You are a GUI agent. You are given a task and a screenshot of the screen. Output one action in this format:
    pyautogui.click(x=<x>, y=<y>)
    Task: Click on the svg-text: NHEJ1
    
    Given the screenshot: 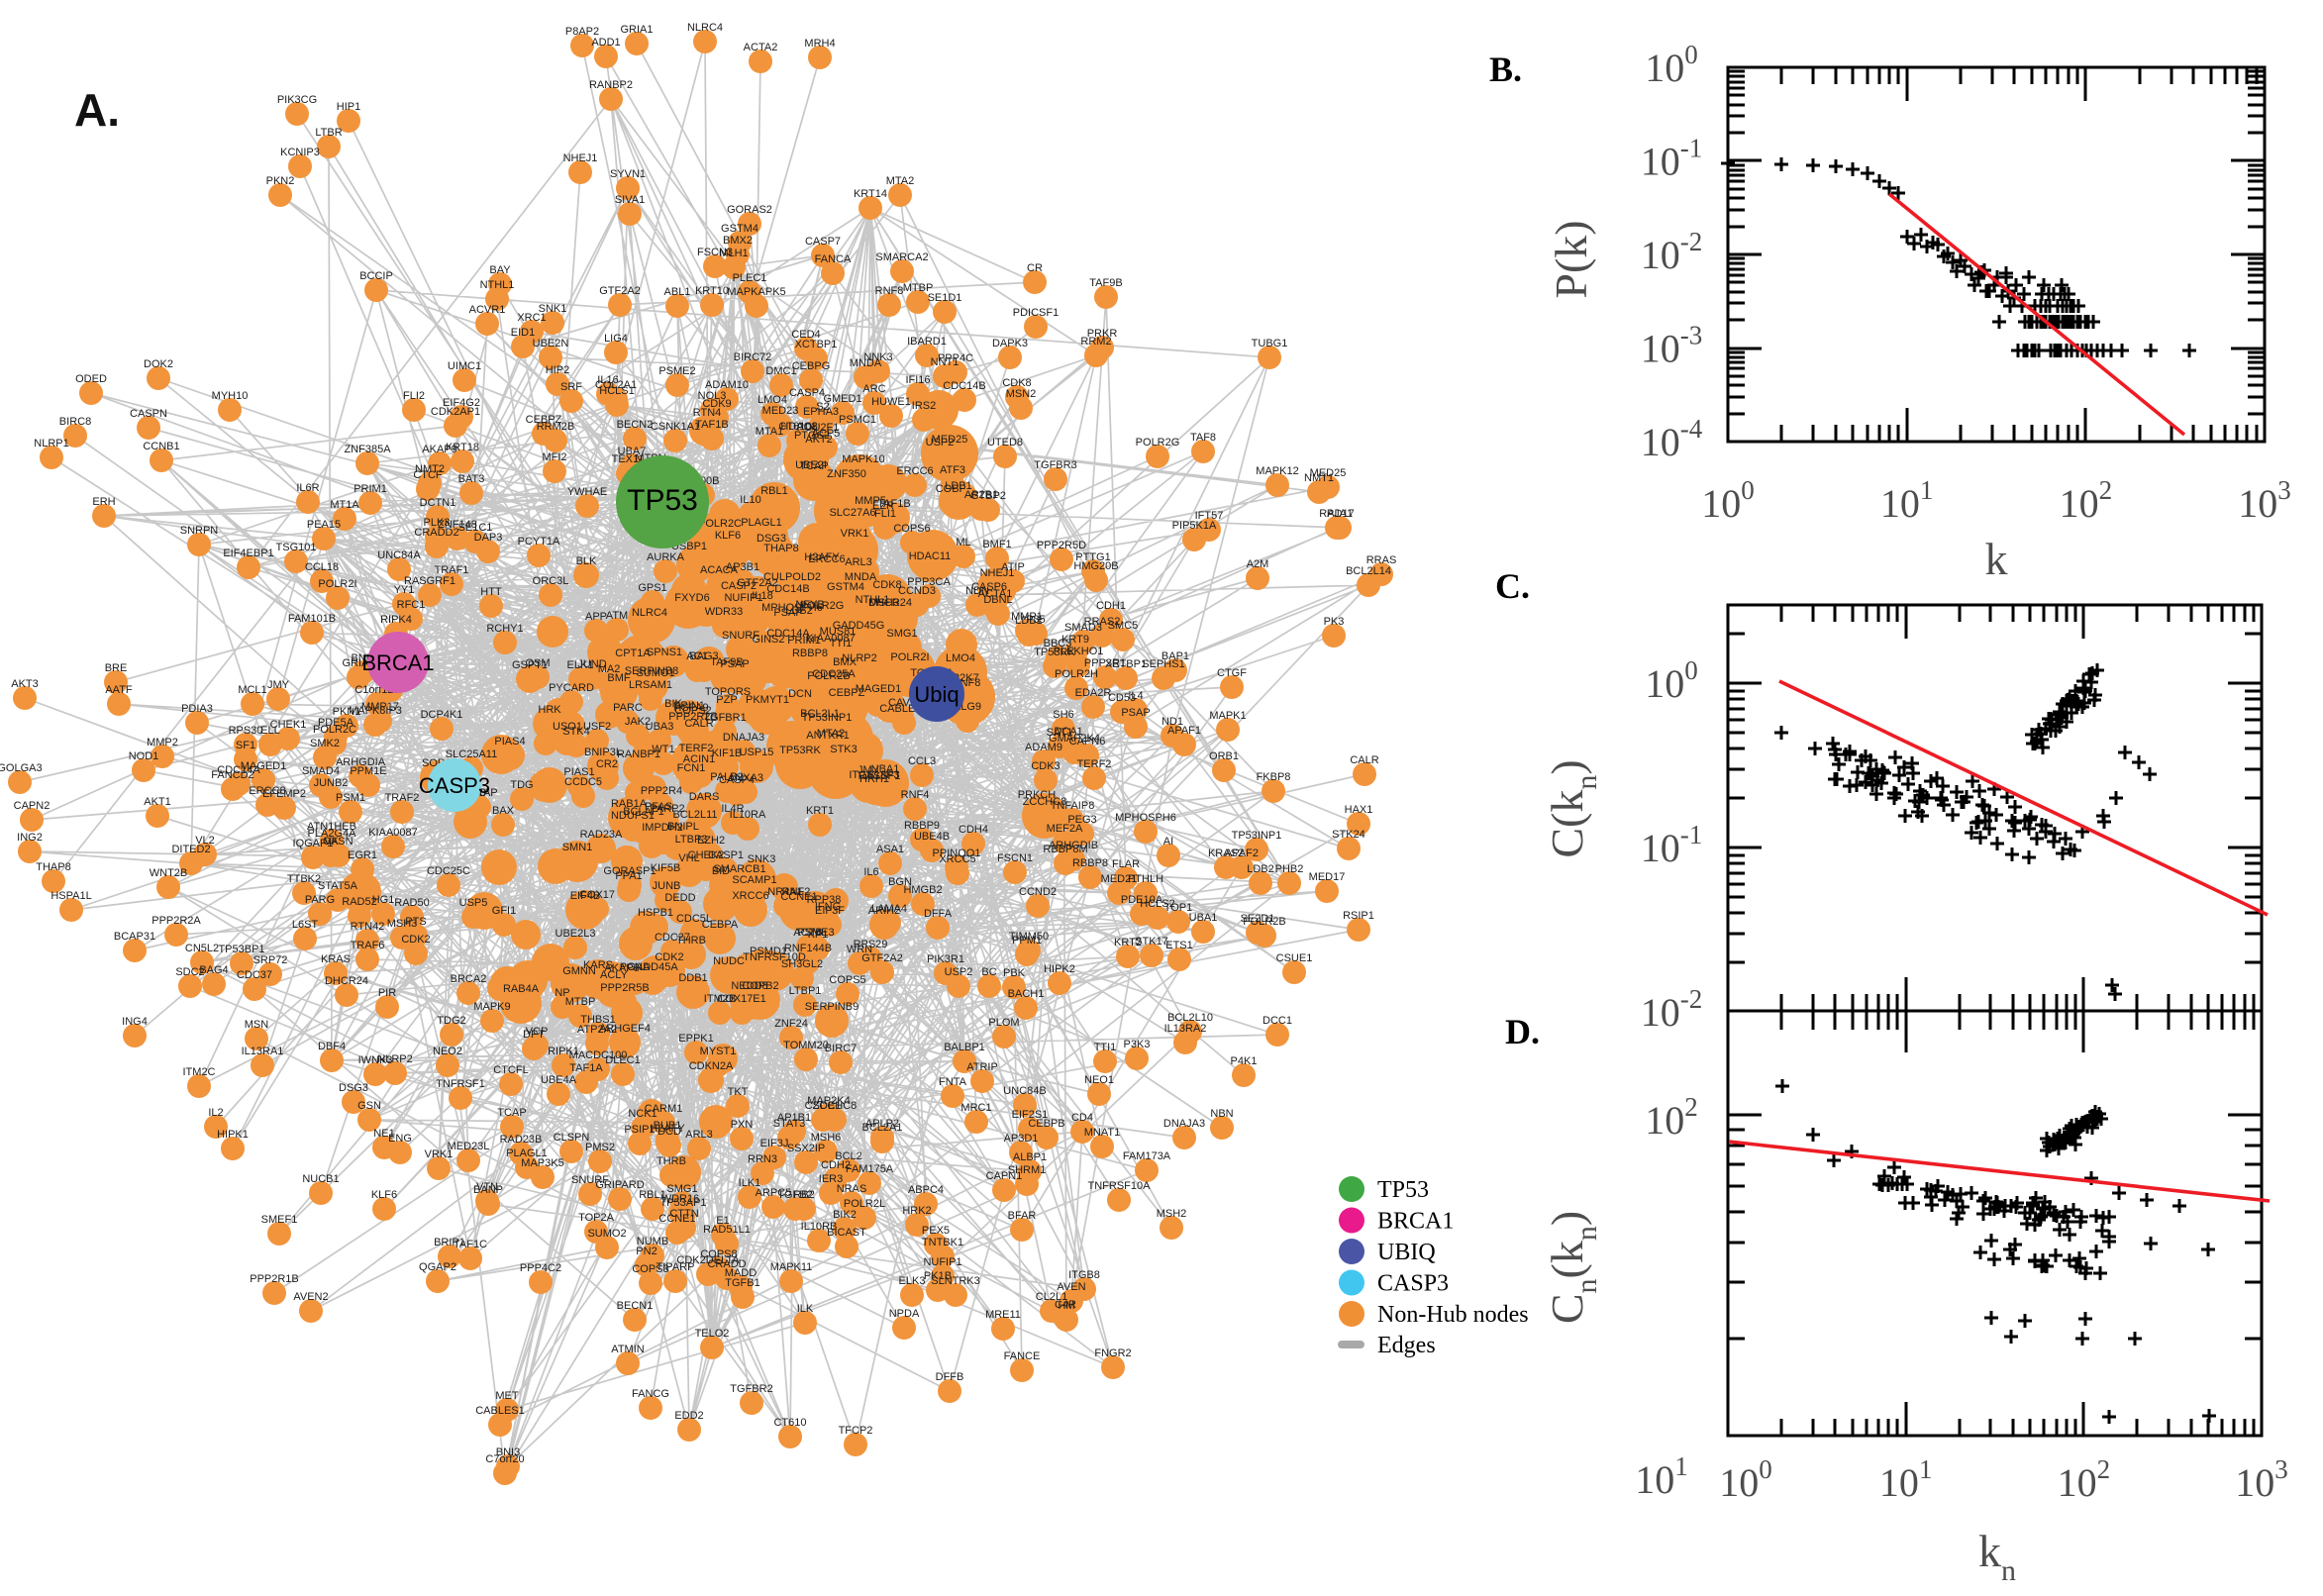 What is the action you would take?
    pyautogui.click(x=580, y=158)
    